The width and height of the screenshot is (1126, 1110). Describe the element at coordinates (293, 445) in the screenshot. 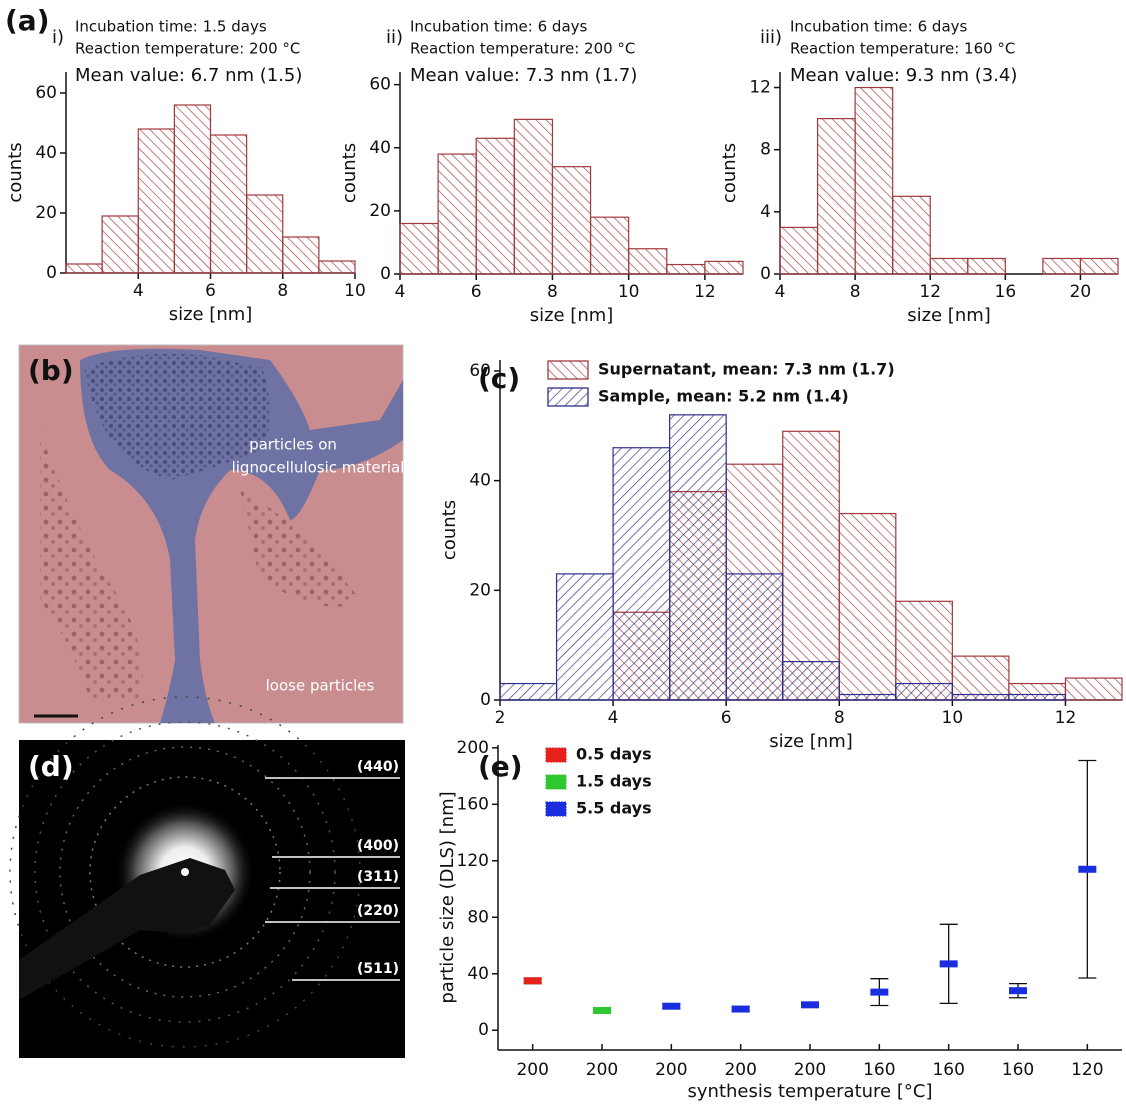

I see `image-label: particles on` at that location.